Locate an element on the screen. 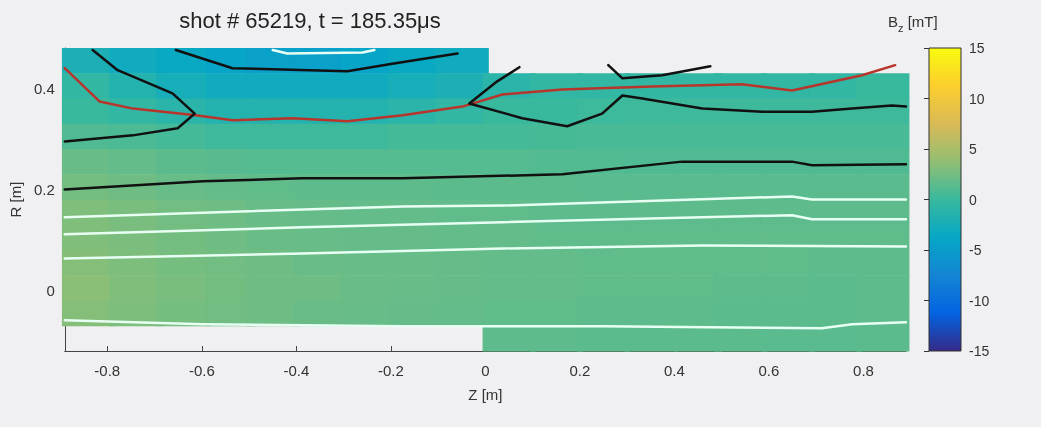 The height and width of the screenshot is (427, 1041). x-tick-label: -0.8 is located at coordinates (107, 370).